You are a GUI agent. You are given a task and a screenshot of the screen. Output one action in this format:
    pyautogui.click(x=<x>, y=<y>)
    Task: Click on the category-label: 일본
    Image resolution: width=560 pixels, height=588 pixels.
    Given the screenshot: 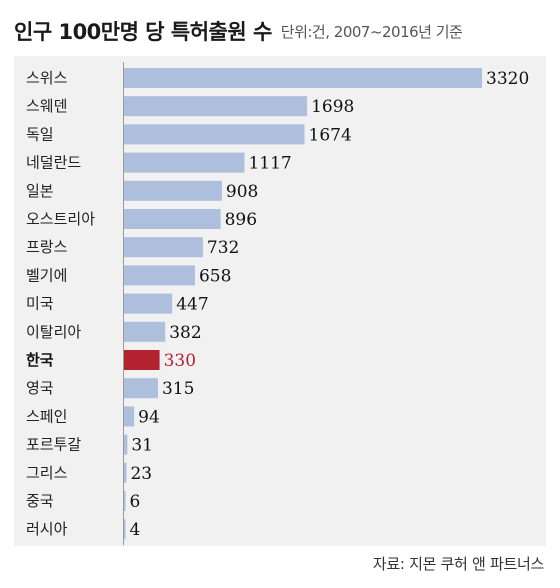 What is the action you would take?
    pyautogui.click(x=40, y=191)
    